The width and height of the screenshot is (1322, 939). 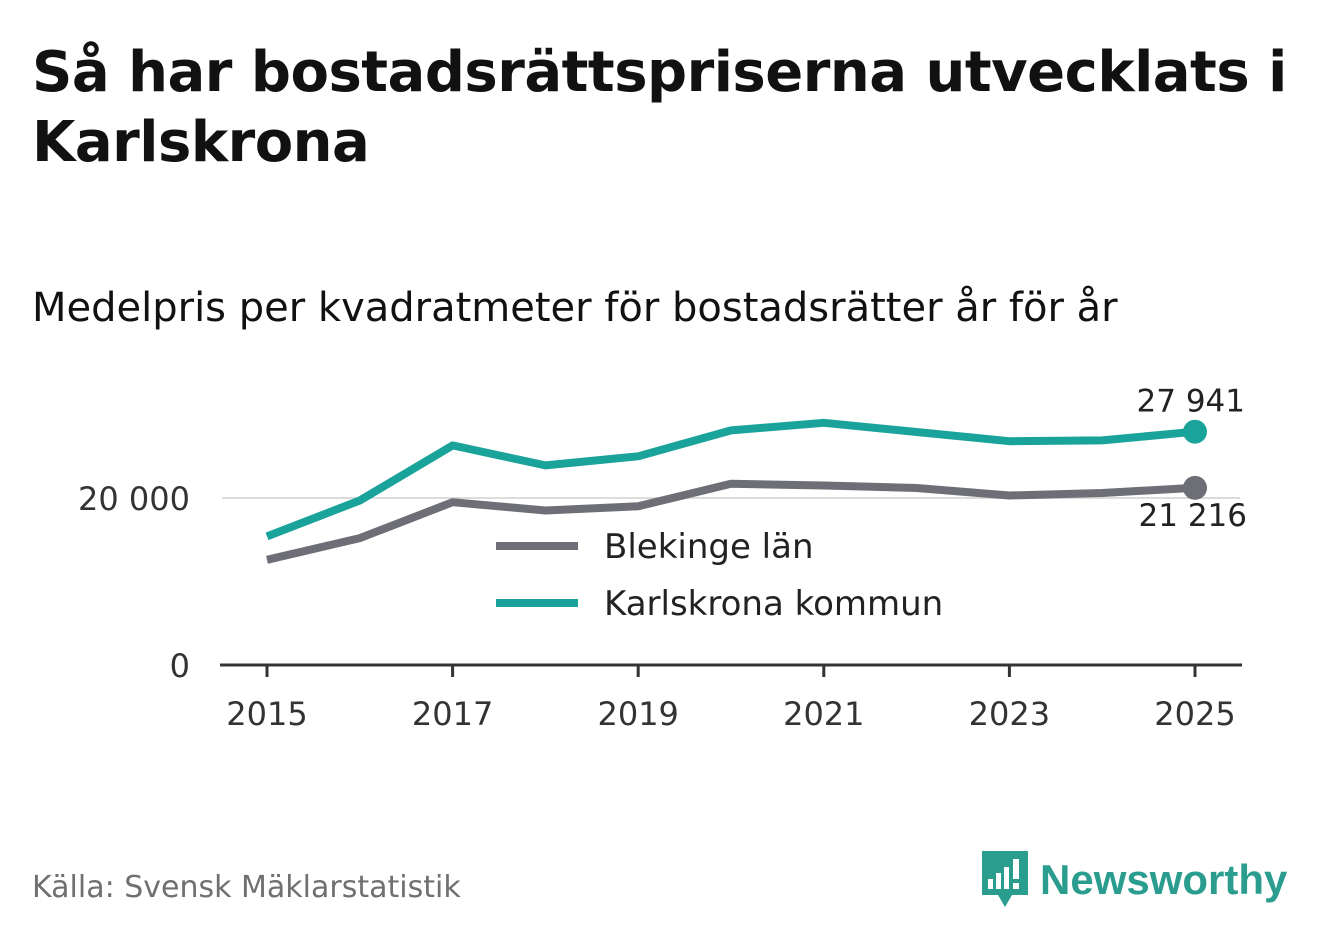 What do you see at coordinates (1164, 879) in the screenshot?
I see `brand-name: Newsworthy` at bounding box center [1164, 879].